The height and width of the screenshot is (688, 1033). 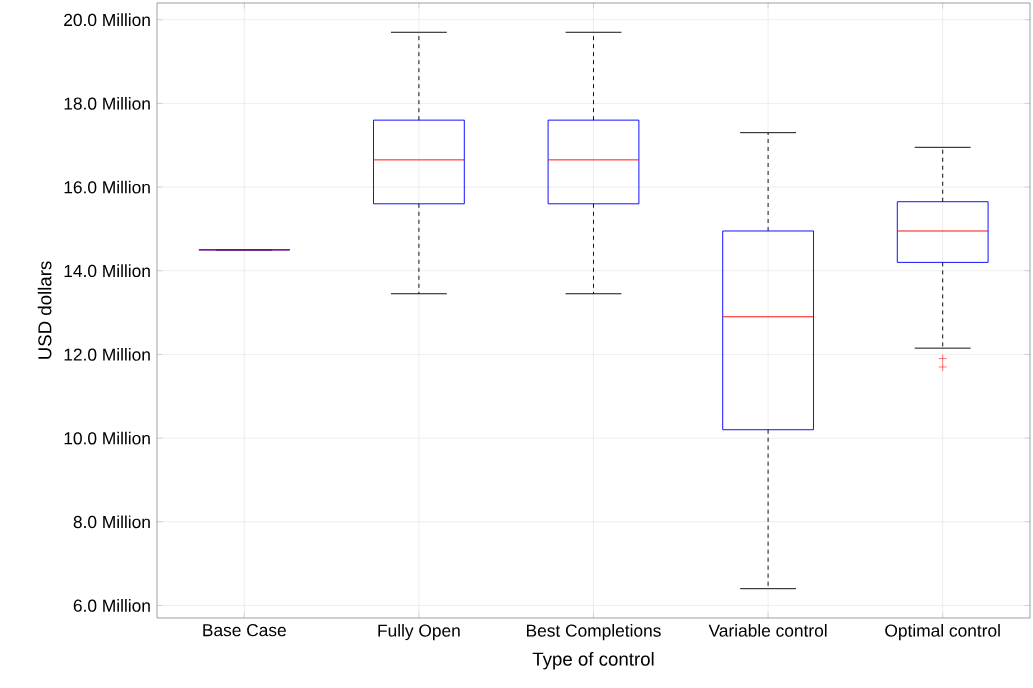 What do you see at coordinates (767, 630) in the screenshot?
I see `x-tick-label: Variable control` at bounding box center [767, 630].